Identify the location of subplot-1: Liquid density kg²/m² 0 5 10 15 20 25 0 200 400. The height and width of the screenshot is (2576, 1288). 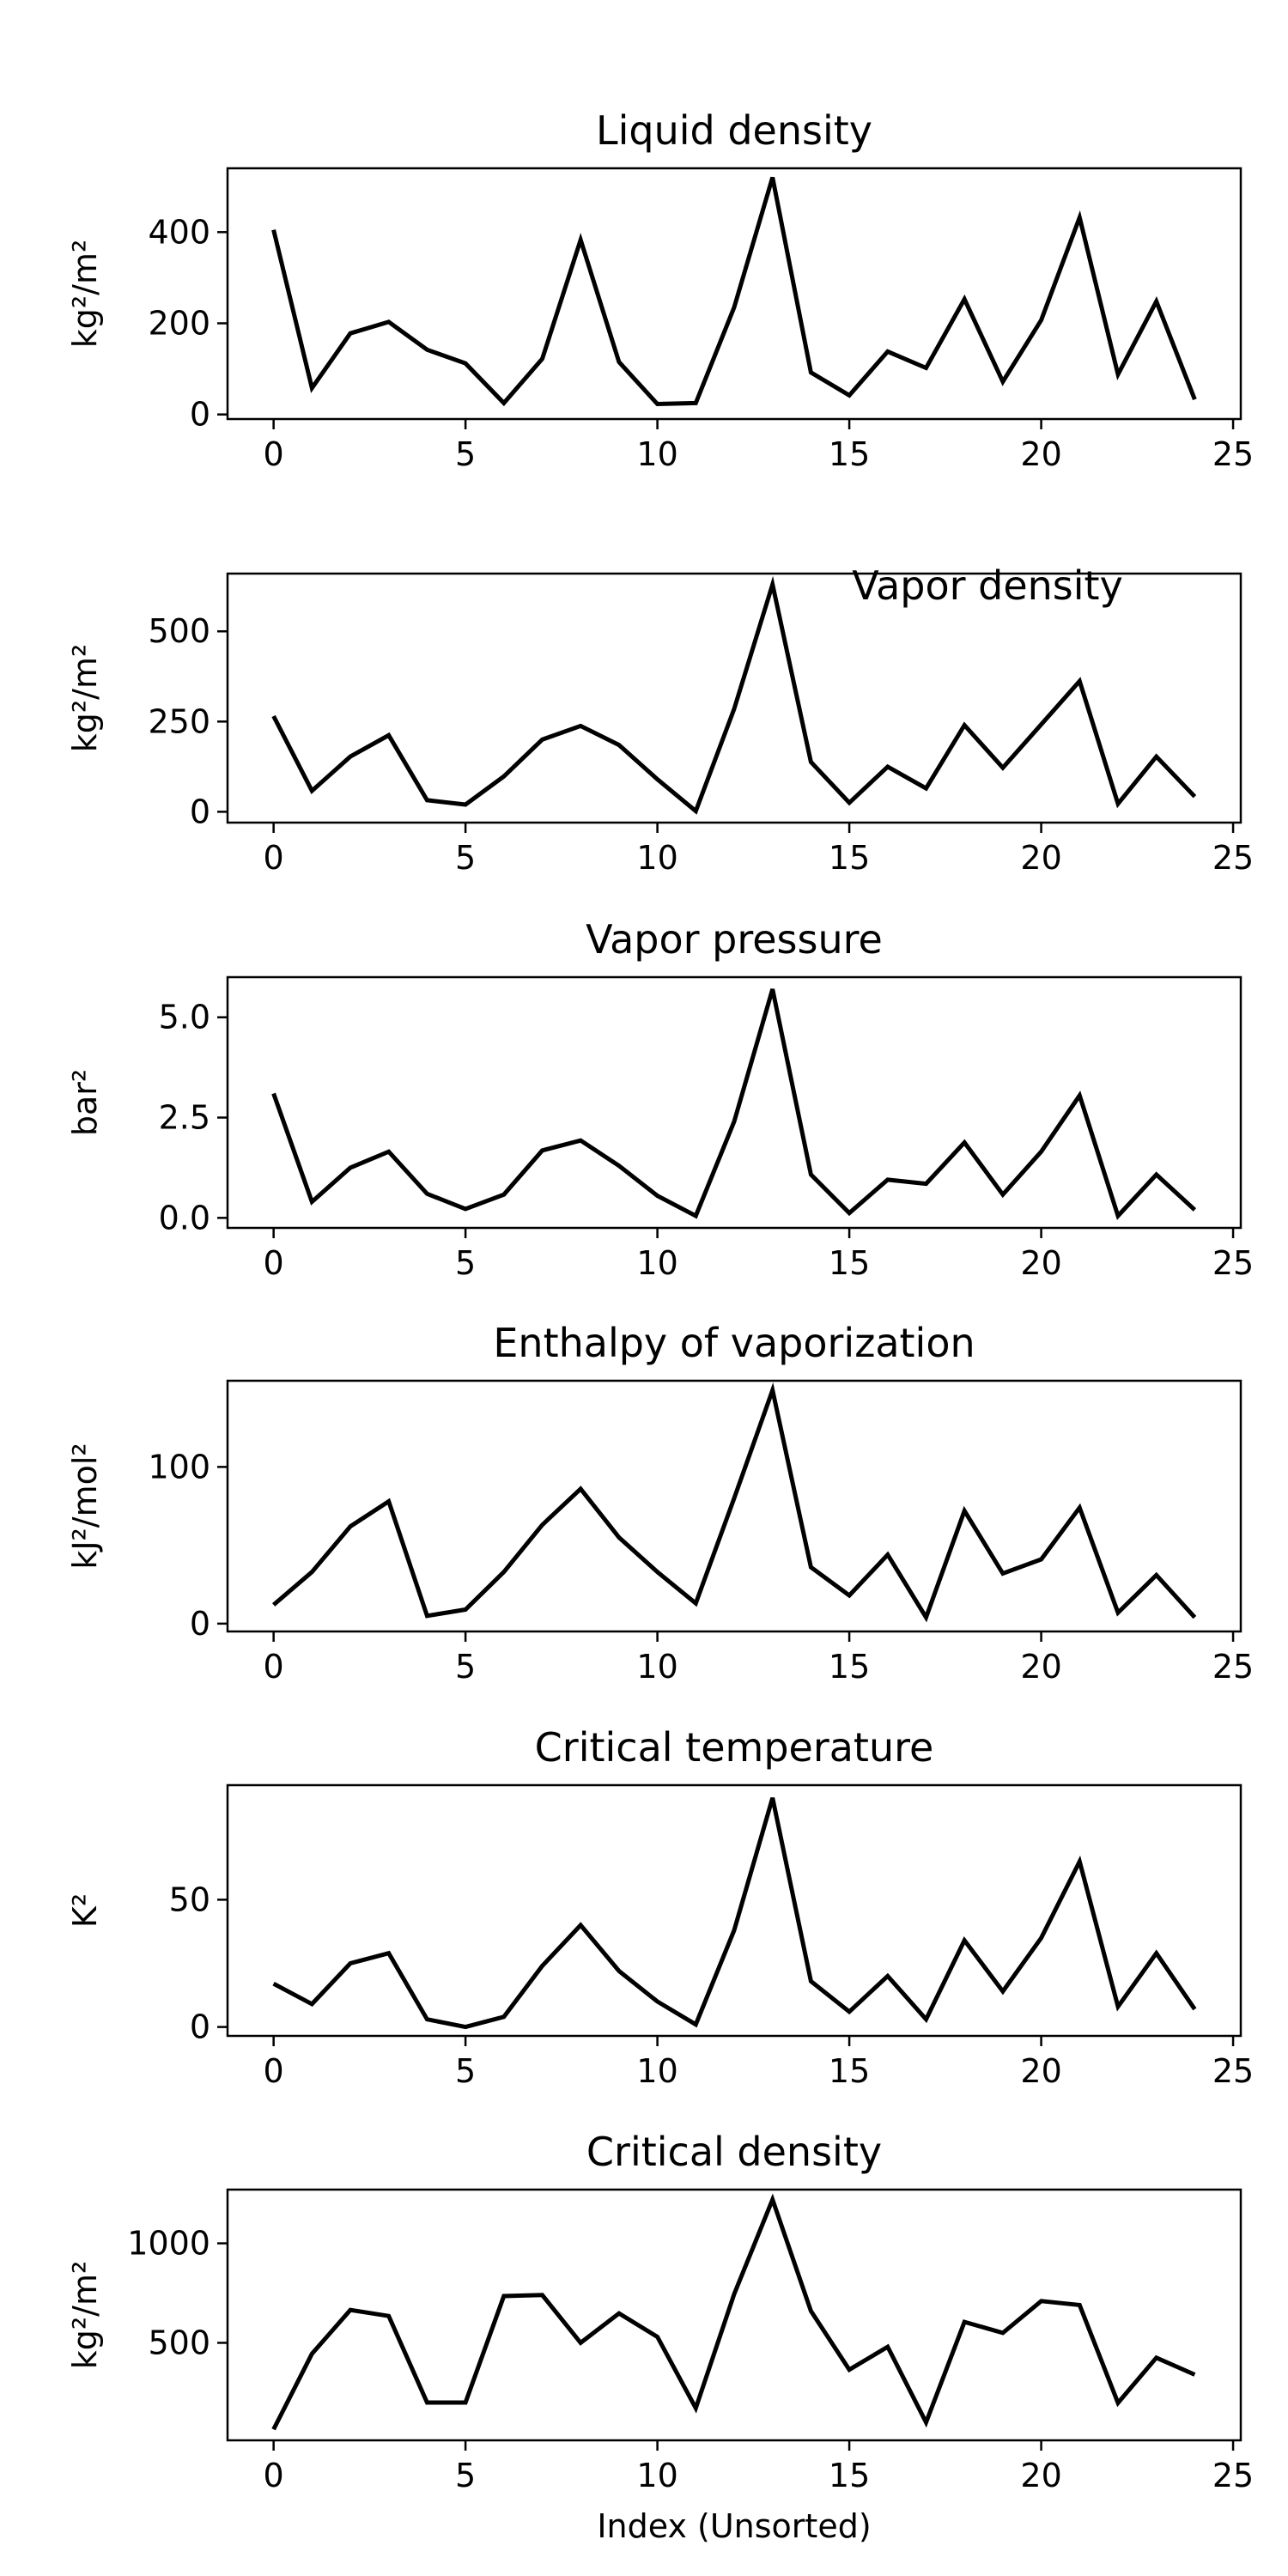
(660, 290).